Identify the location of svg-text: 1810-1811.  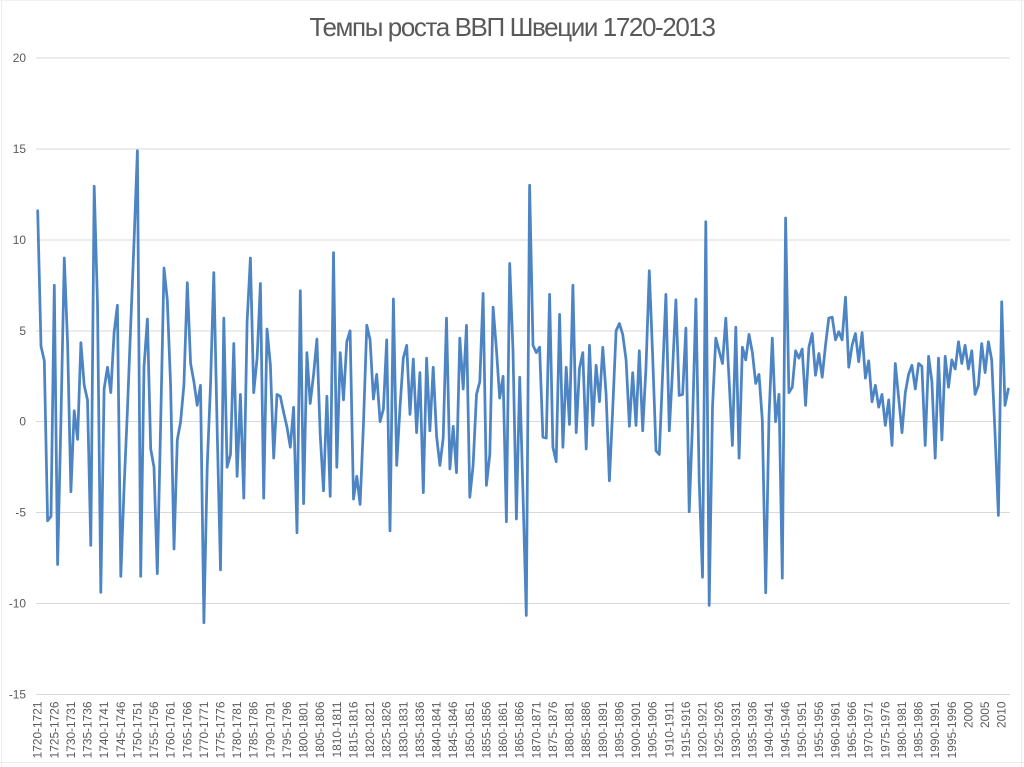
(337, 729).